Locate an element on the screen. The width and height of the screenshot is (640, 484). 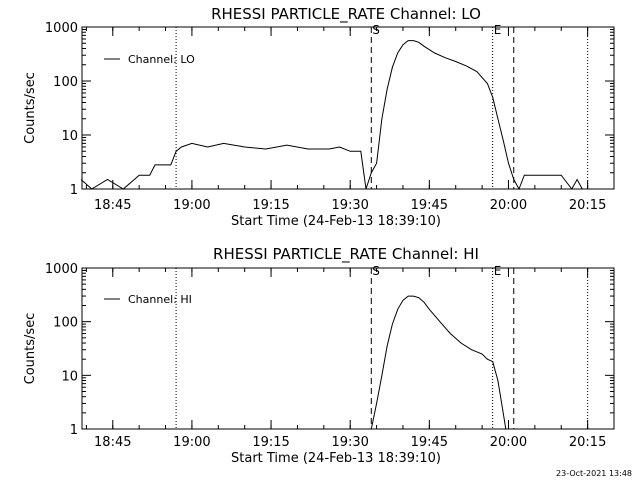
chart-title: RHESSI PARTICLE_RATE Channel: HI is located at coordinates (346, 254).